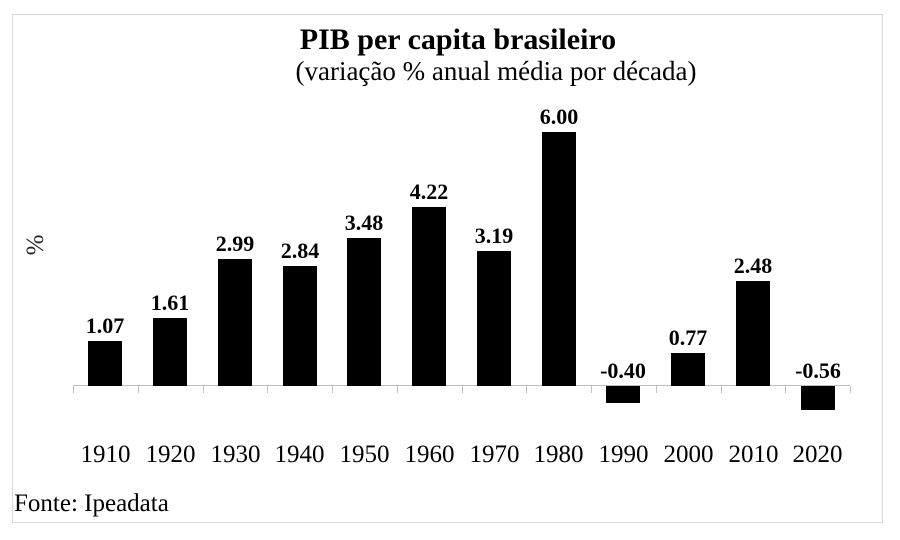 The width and height of the screenshot is (900, 540). What do you see at coordinates (494, 235) in the screenshot?
I see `bar-value-label: 3.19` at bounding box center [494, 235].